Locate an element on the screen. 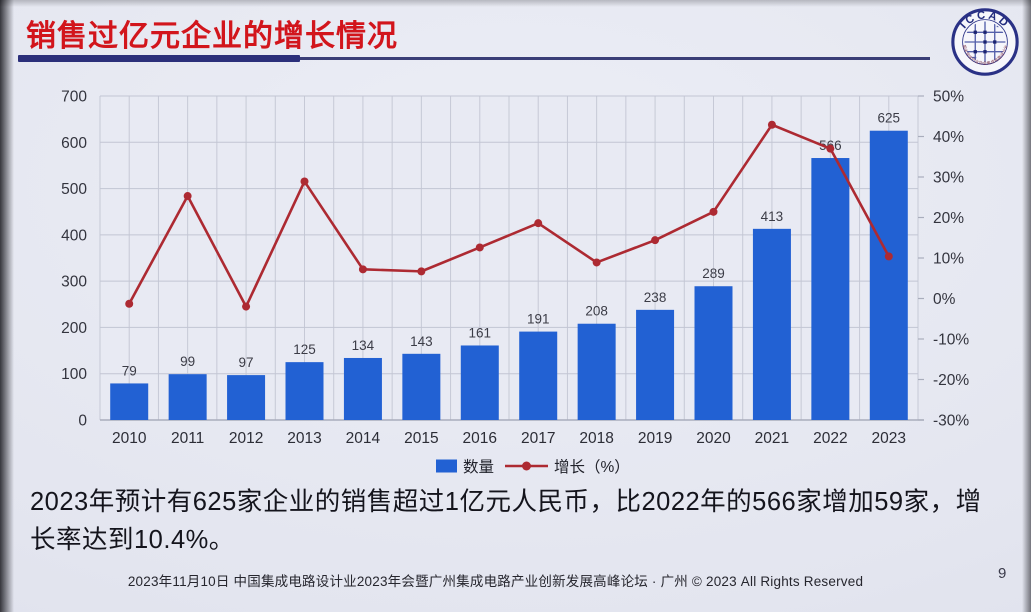  x-axis-label: 2020 is located at coordinates (713, 438).